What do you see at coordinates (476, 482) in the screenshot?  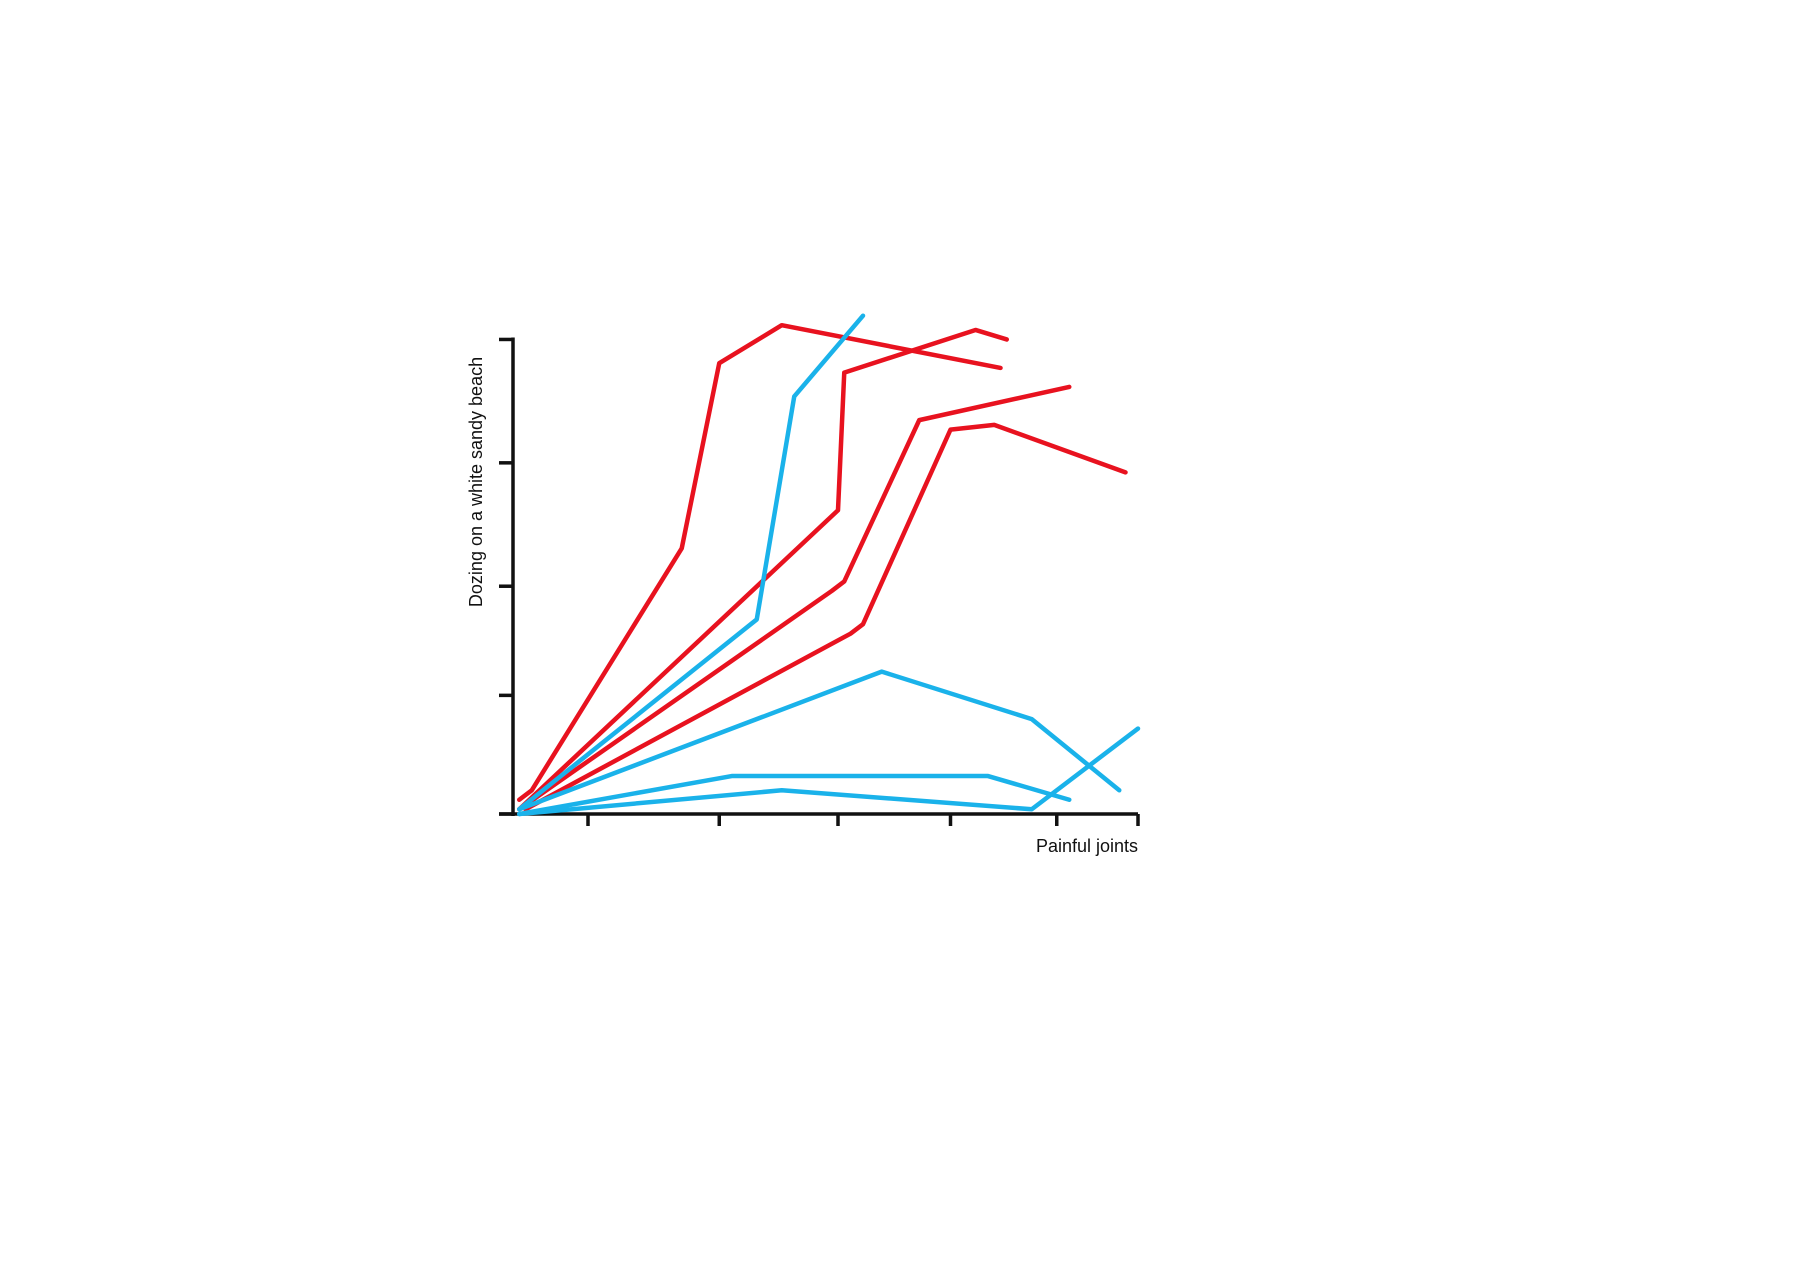 I see `y-axis-label: Dozing on a white sandy beach` at bounding box center [476, 482].